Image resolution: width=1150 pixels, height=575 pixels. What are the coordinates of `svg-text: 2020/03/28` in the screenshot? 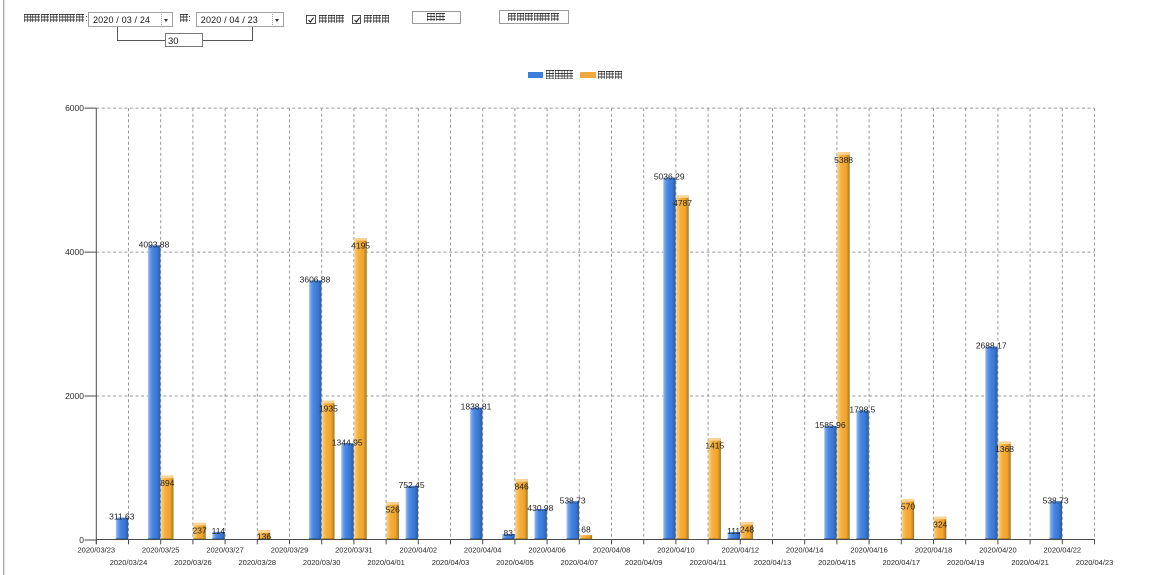 It's located at (258, 562).